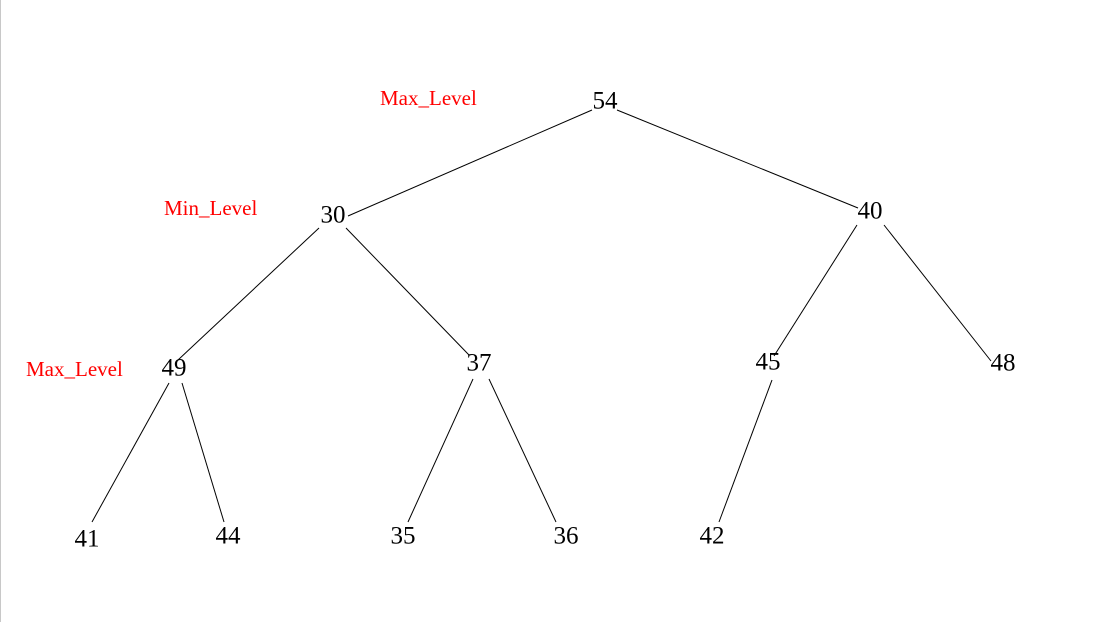 Image resolution: width=1116 pixels, height=622 pixels. What do you see at coordinates (87, 539) in the screenshot?
I see `tree-node-41: 41` at bounding box center [87, 539].